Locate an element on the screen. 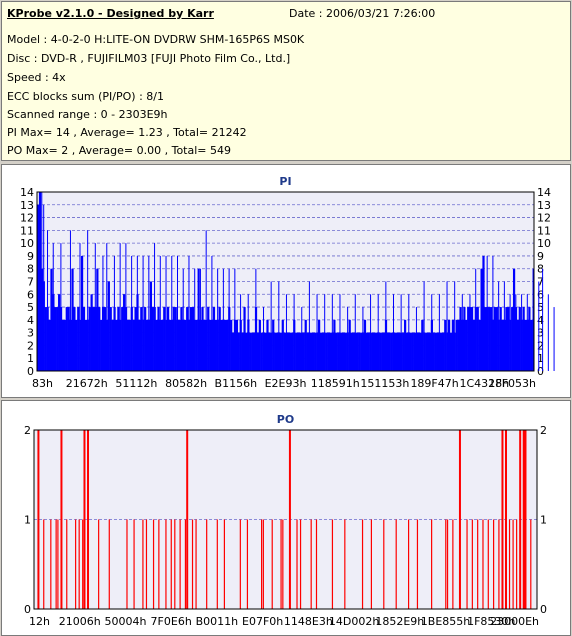  y-tick-label-left: 7 is located at coordinates (30, 282).